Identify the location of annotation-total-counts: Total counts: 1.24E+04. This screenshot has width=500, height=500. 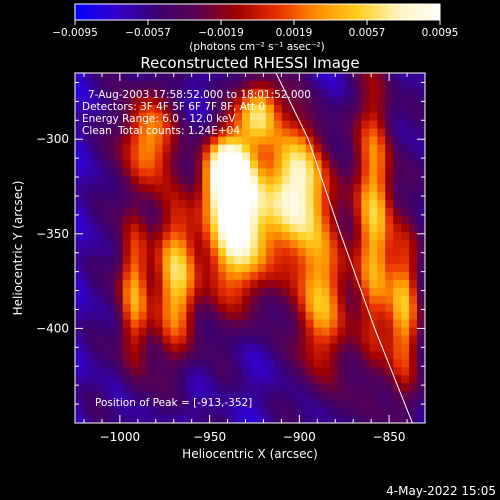
(178, 131).